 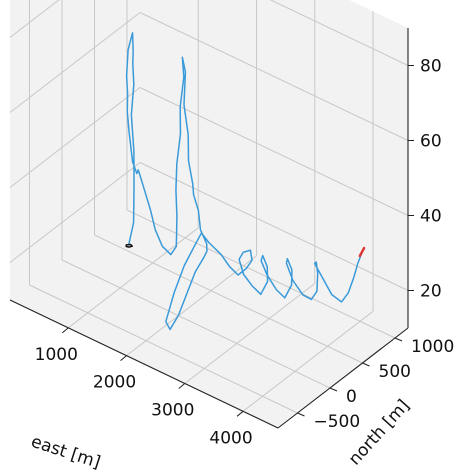 What do you see at coordinates (395, 372) in the screenshot?
I see `y-tick-label: 500` at bounding box center [395, 372].